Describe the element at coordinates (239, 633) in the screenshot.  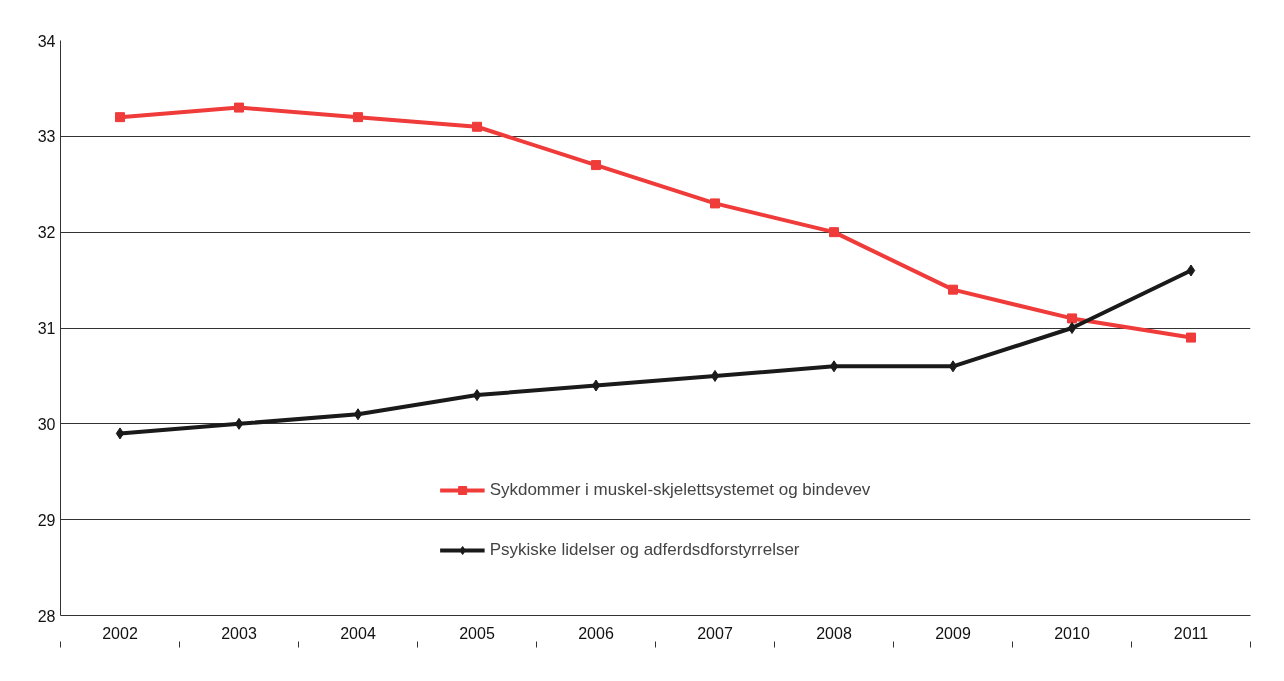
I see `x-tick-label: 2003` at that location.